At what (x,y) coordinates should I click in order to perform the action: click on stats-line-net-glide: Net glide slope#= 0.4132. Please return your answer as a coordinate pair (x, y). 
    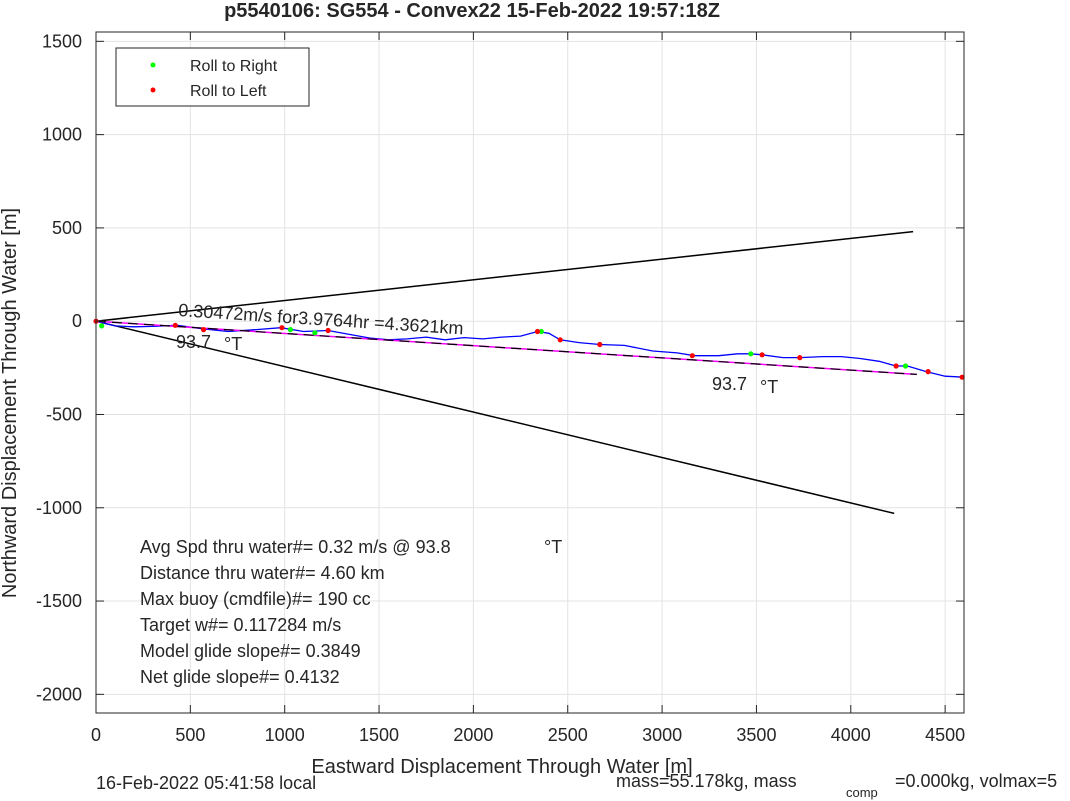
    Looking at the image, I should click on (240, 677).